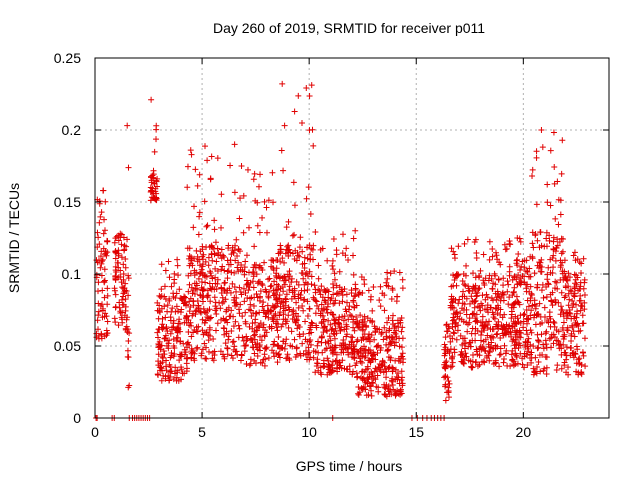 Image resolution: width=640 pixels, height=480 pixels. I want to click on y-tick-label: 0.2, so click(72, 130).